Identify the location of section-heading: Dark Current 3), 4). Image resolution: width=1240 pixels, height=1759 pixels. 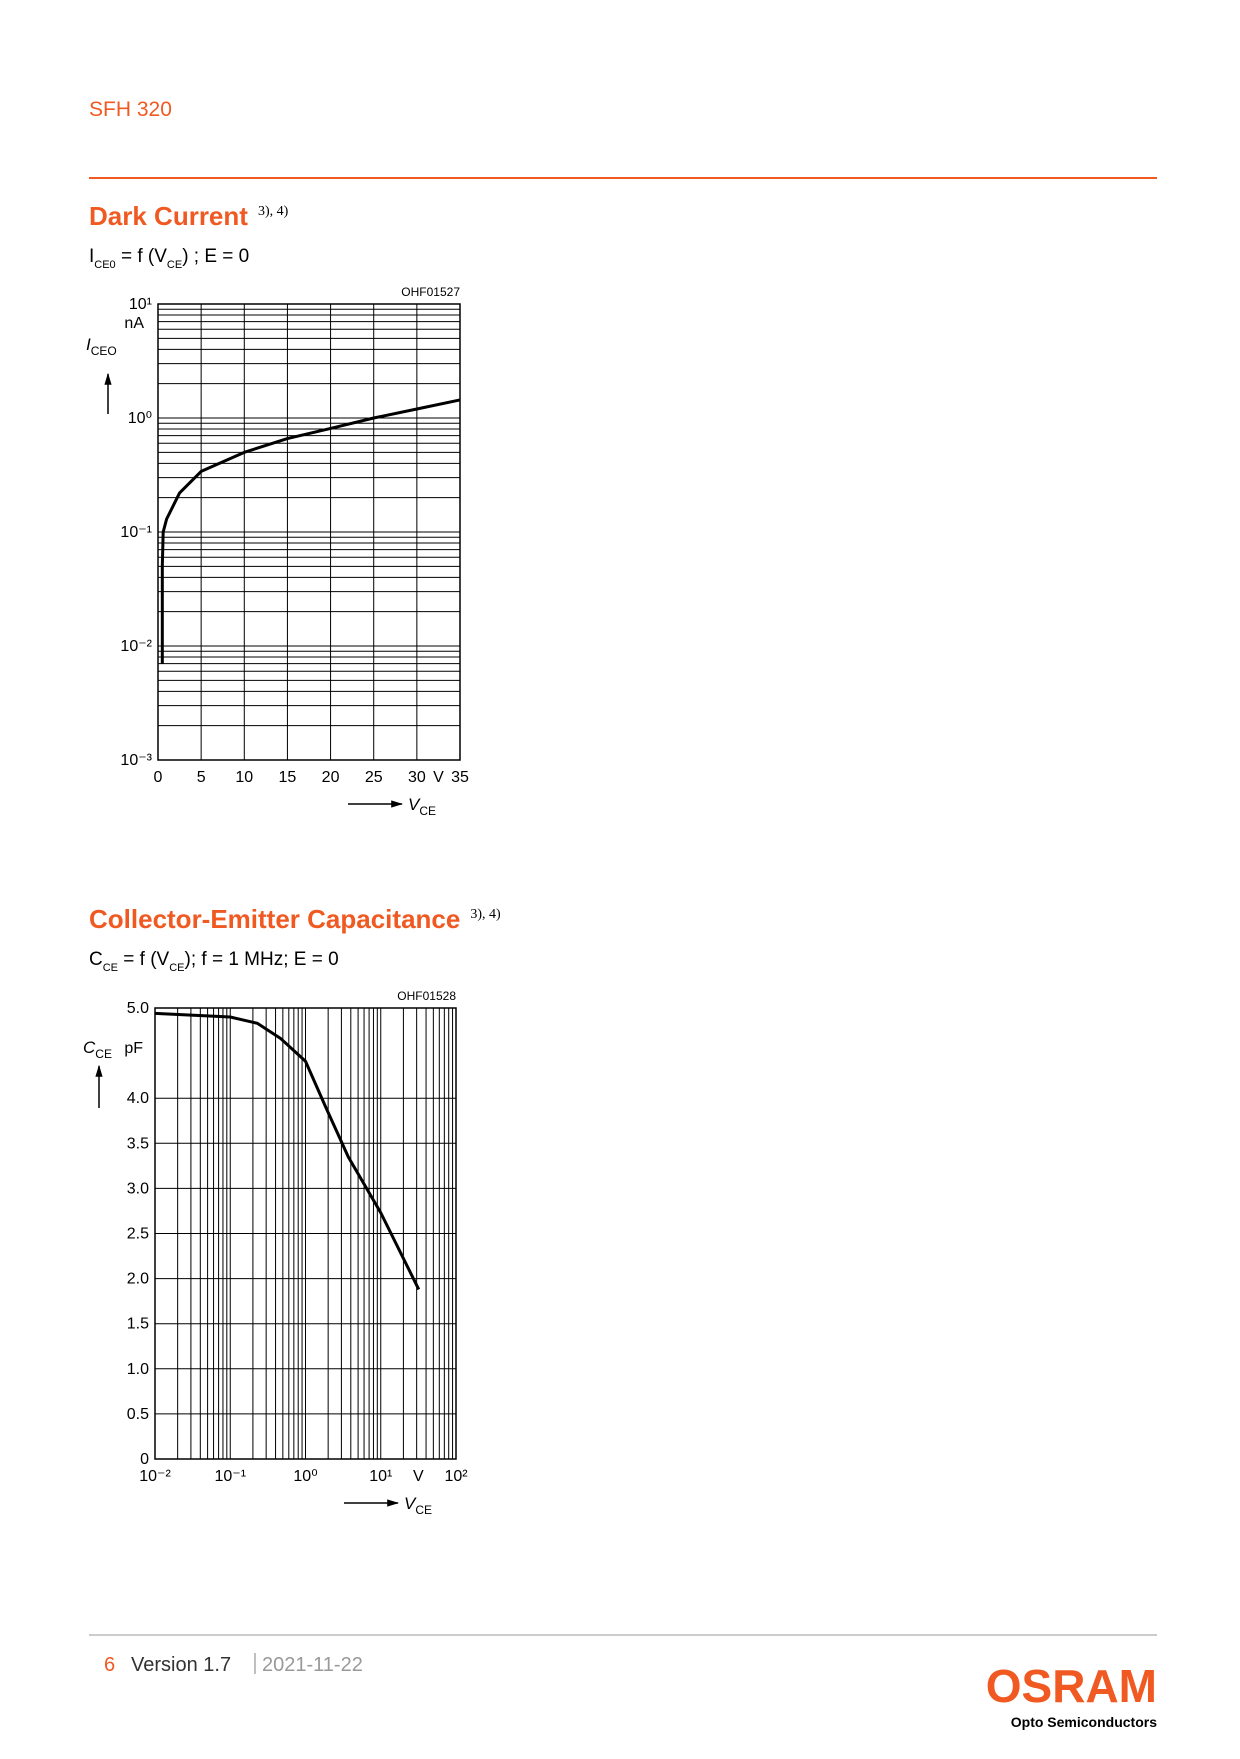
(189, 216).